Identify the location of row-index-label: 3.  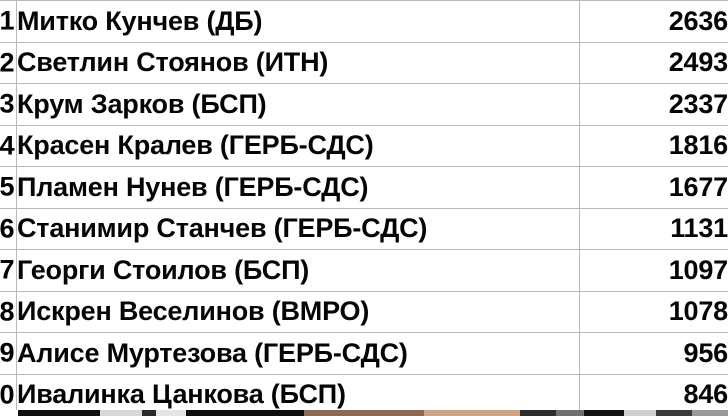
(7, 103).